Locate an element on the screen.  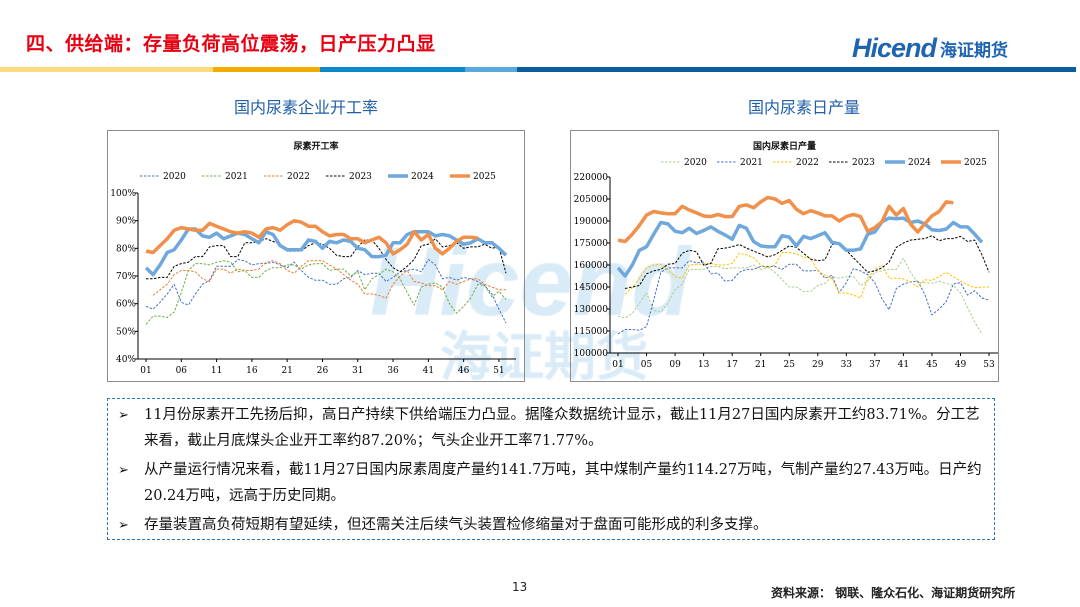
hicend-logo: Hicend 海证期货 is located at coordinates (930, 44).